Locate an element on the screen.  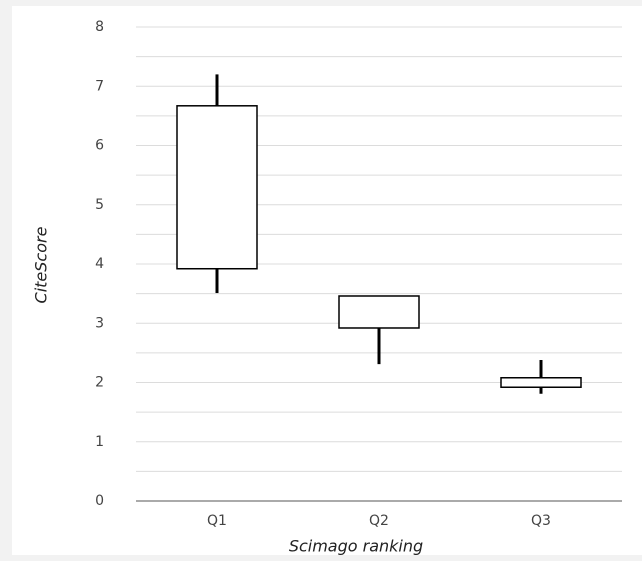
y-tick-label: 0 is located at coordinates (99, 501).